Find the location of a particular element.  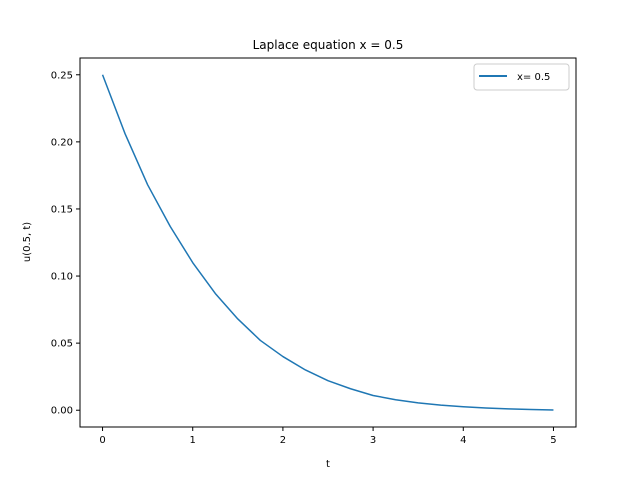

legend: x= 0.5 is located at coordinates (521, 77).